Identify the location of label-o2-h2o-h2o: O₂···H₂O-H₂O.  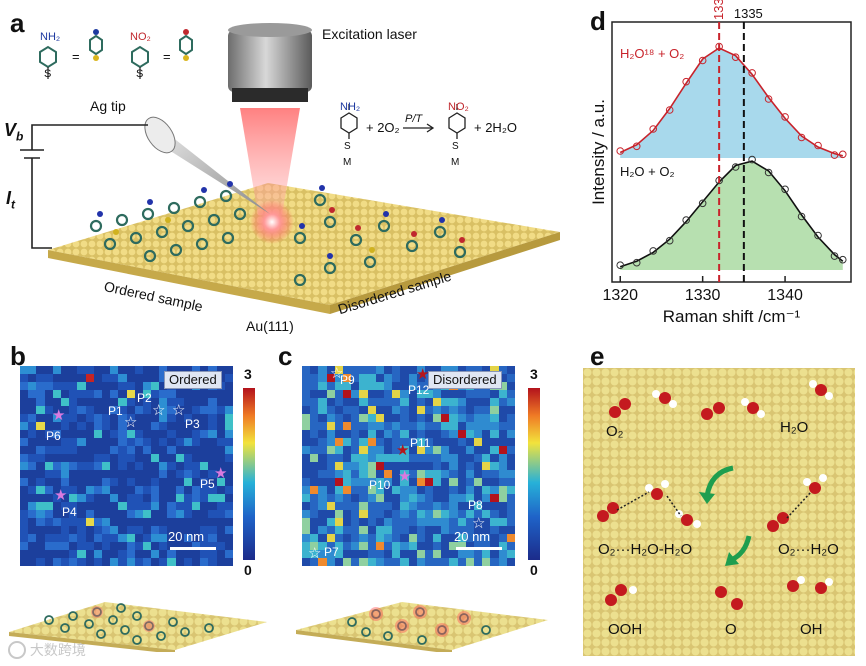
(645, 549).